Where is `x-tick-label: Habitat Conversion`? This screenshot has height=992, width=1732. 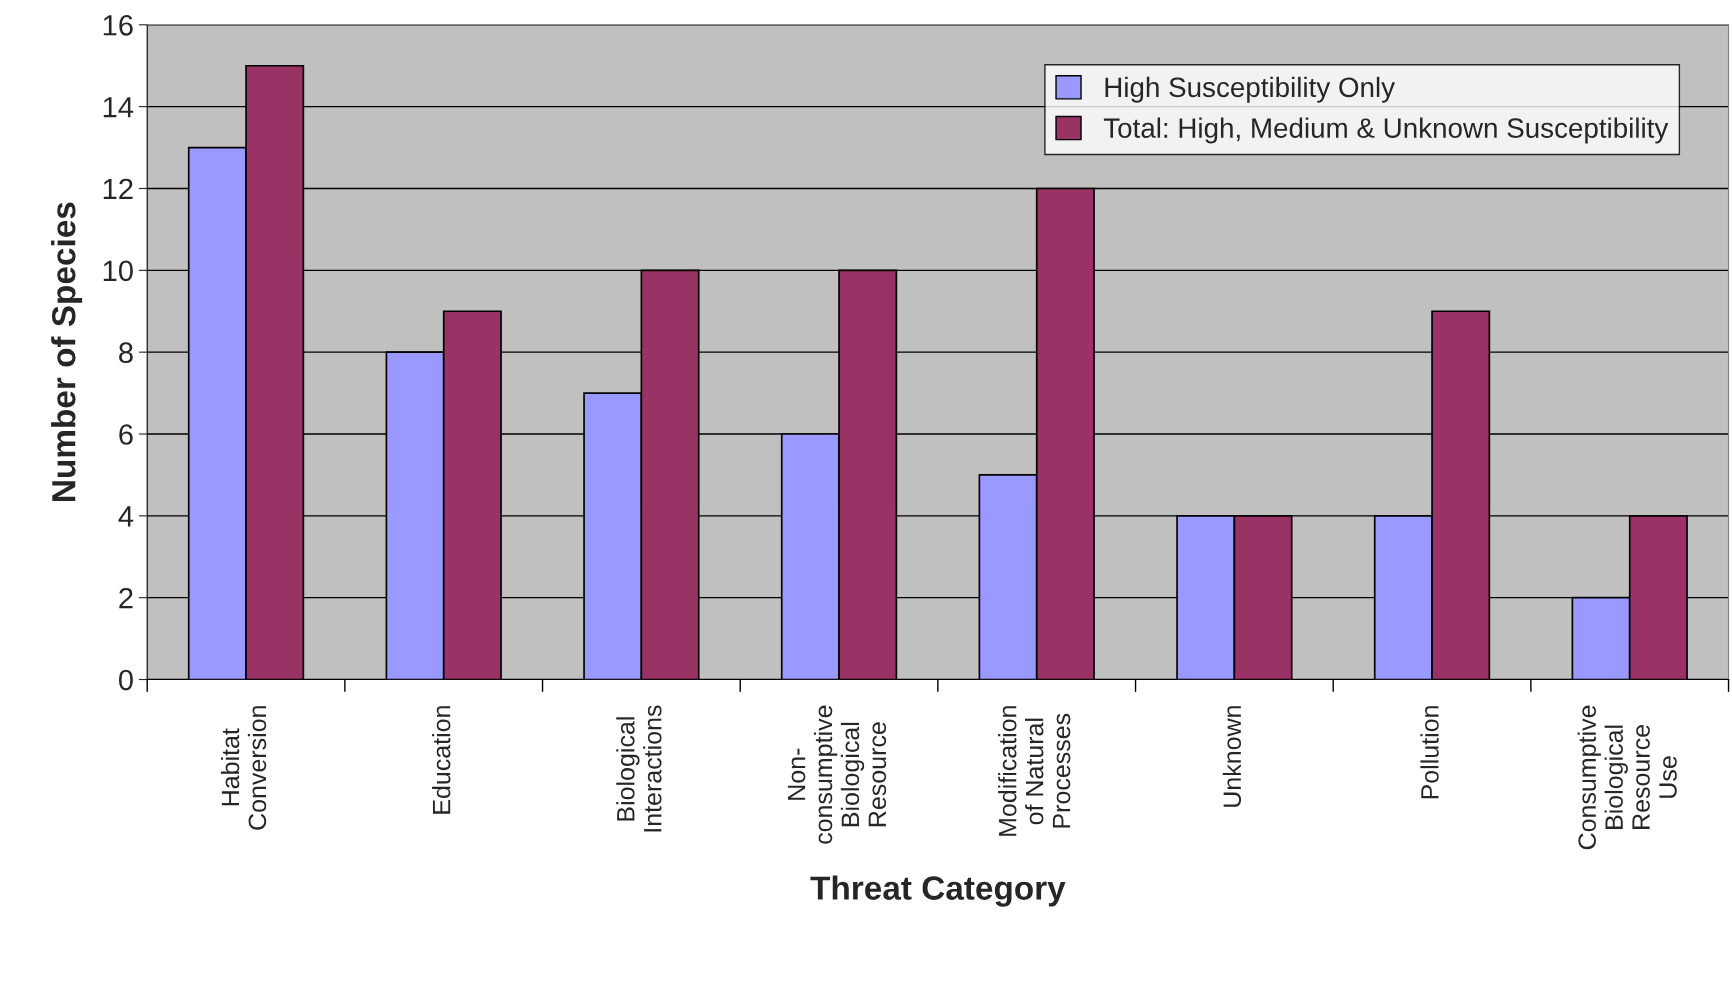
x-tick-label: Habitat Conversion is located at coordinates (243, 768).